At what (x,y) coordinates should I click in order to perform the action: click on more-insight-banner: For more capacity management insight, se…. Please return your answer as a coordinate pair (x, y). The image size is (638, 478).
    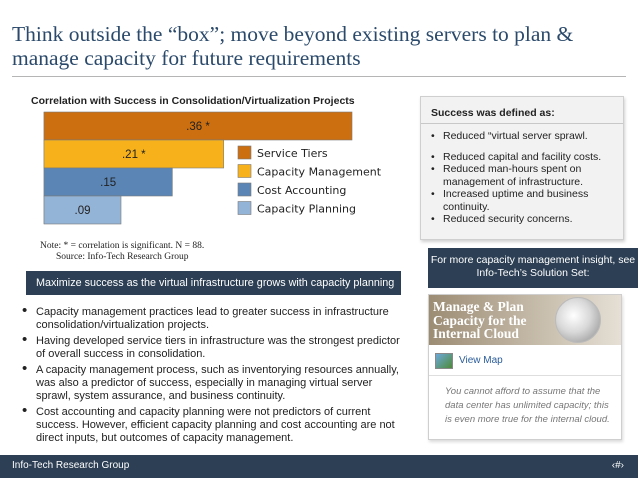
    Looking at the image, I should click on (533, 268).